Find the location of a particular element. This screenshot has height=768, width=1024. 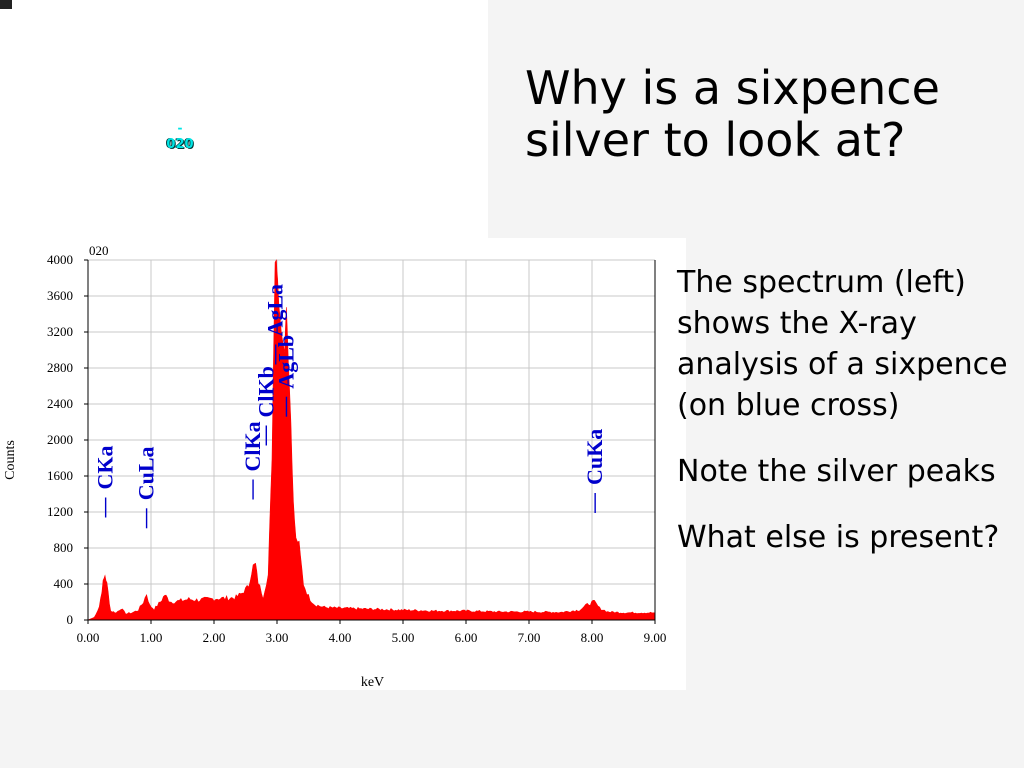

chart-title: 020 is located at coordinates (99, 250).